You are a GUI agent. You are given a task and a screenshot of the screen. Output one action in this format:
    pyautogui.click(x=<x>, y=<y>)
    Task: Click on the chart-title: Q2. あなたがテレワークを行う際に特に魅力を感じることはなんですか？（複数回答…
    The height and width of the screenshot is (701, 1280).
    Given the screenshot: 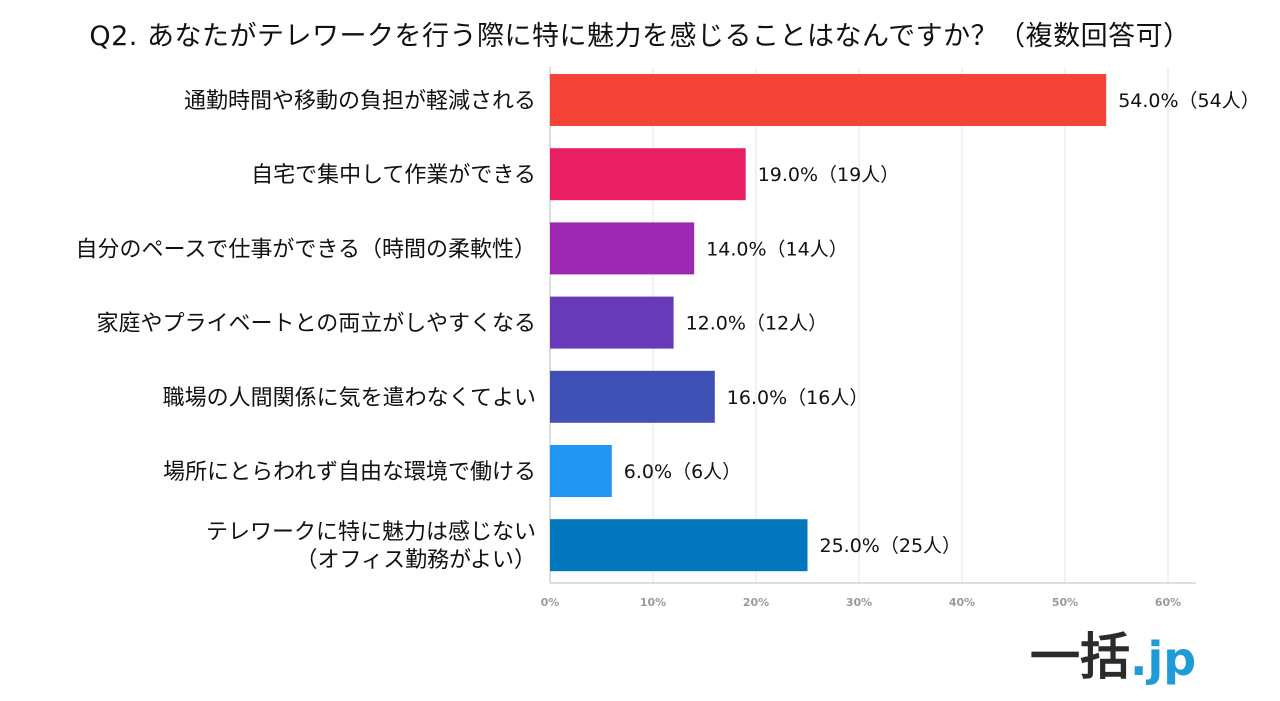 What is the action you would take?
    pyautogui.click(x=640, y=36)
    